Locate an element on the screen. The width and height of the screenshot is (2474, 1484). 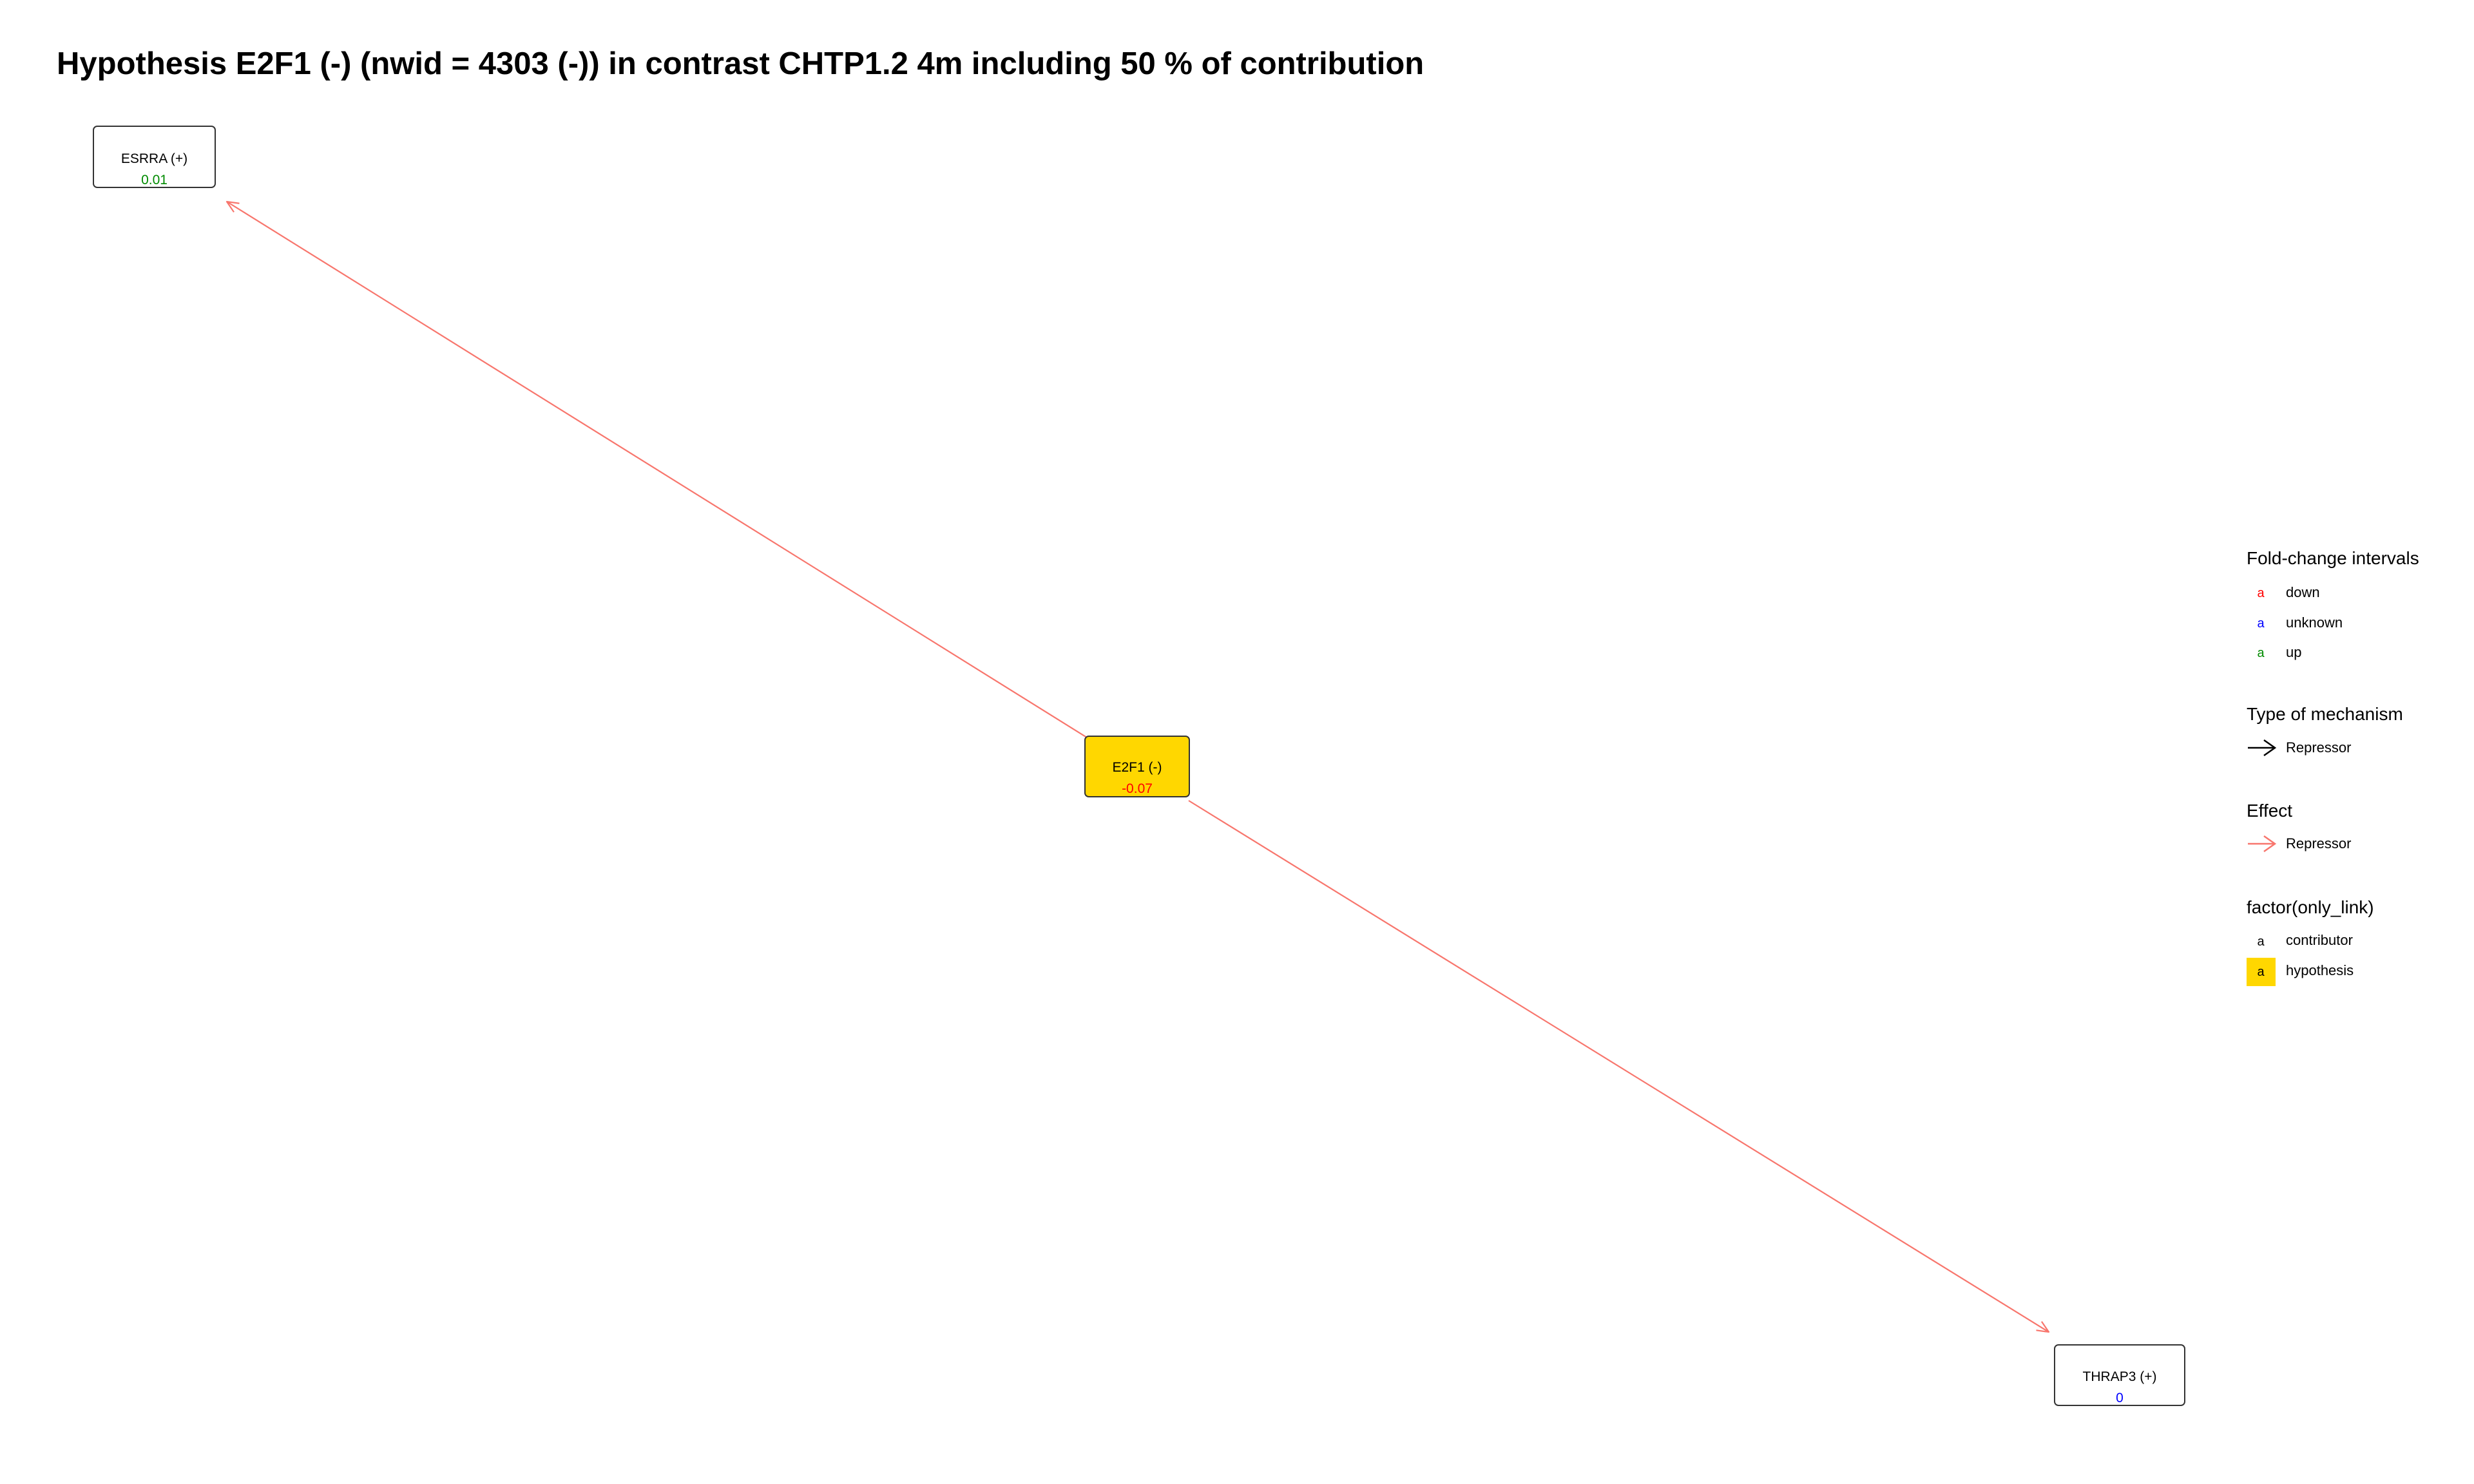
edge-e2f1-to-esrra is located at coordinates (657, 470).